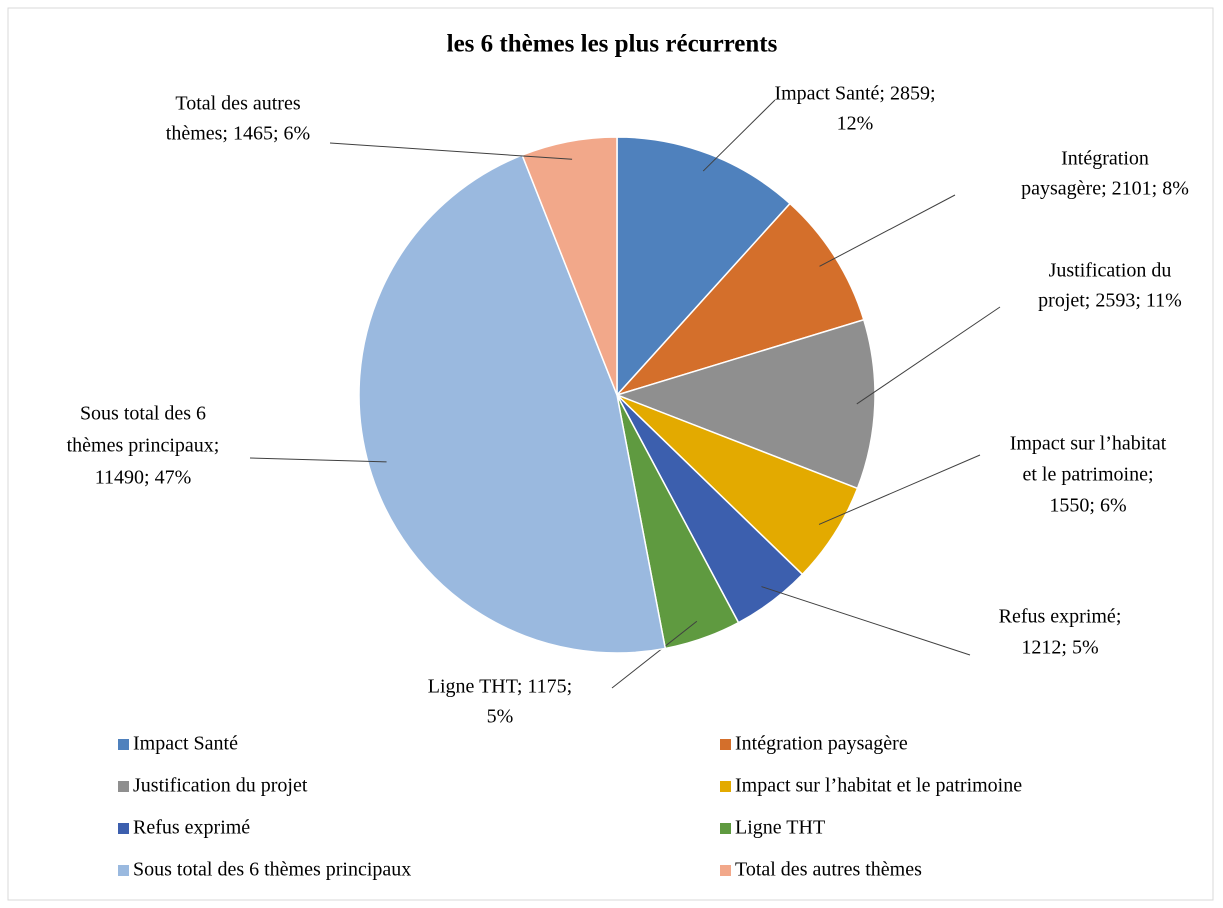  Describe the element at coordinates (1060, 617) in the screenshot. I see `data-label: Refus exprimé;` at that location.